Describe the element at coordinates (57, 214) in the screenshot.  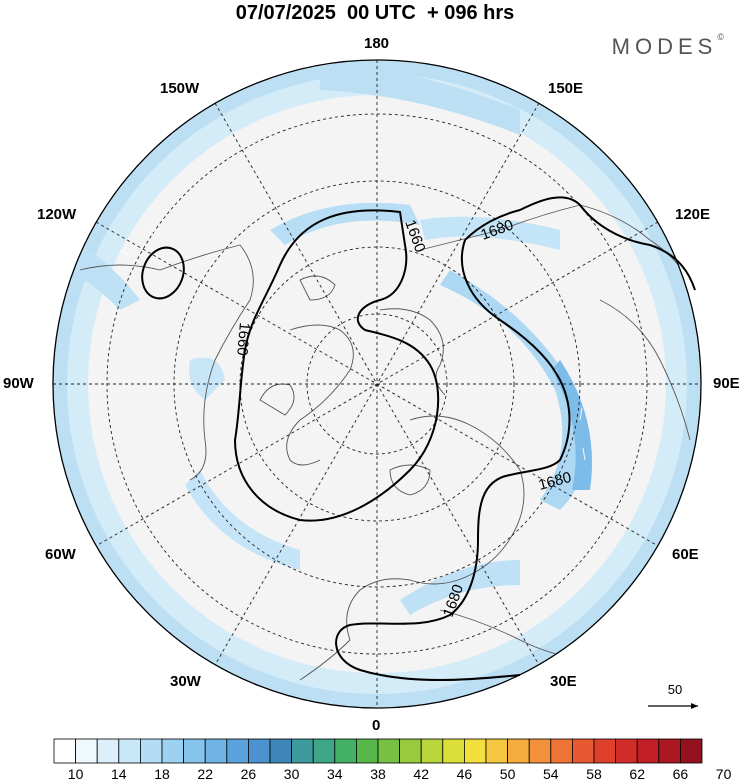
I see `lon-label-120w: 120W` at that location.